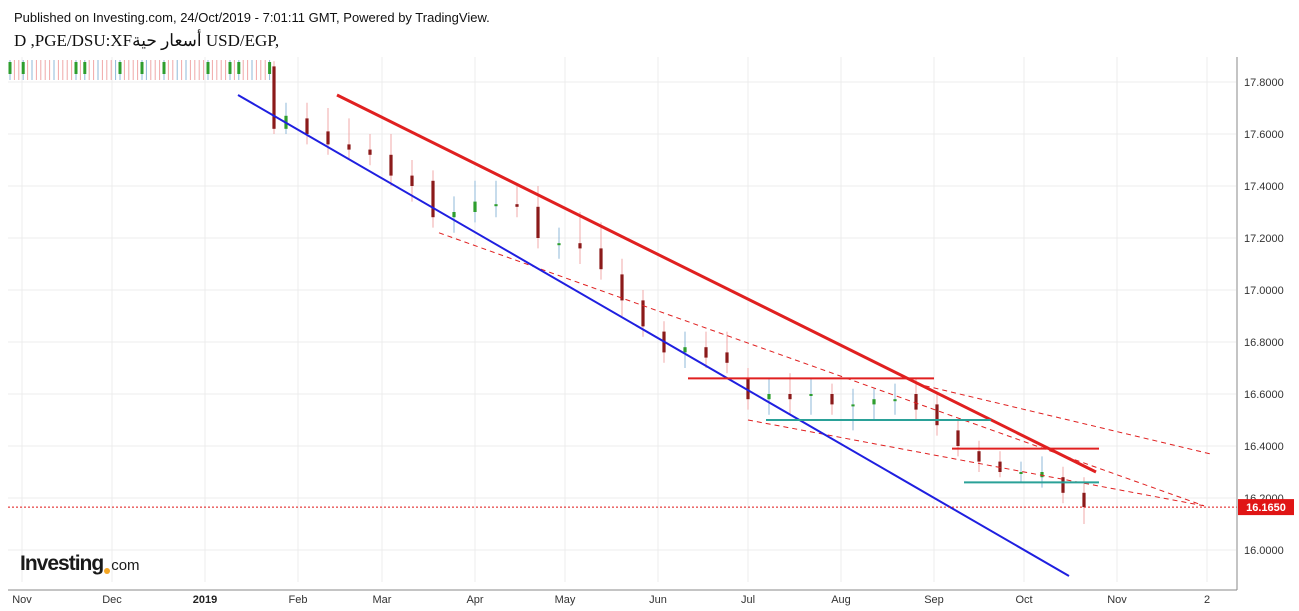  Describe the element at coordinates (1264, 291) in the screenshot. I see `y-tick-label: 17.0000` at that location.